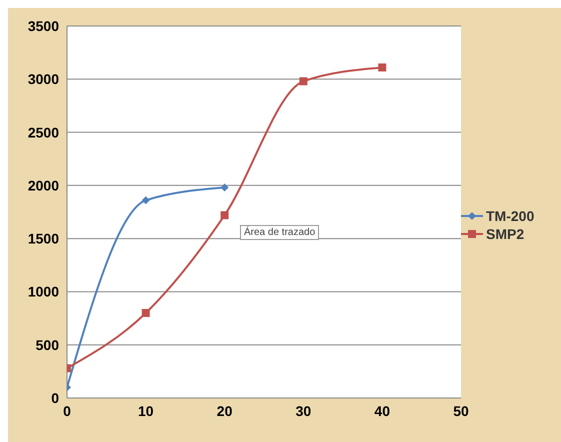 The image size is (561, 442). What do you see at coordinates (382, 410) in the screenshot?
I see `x-tick-label: 40` at bounding box center [382, 410].